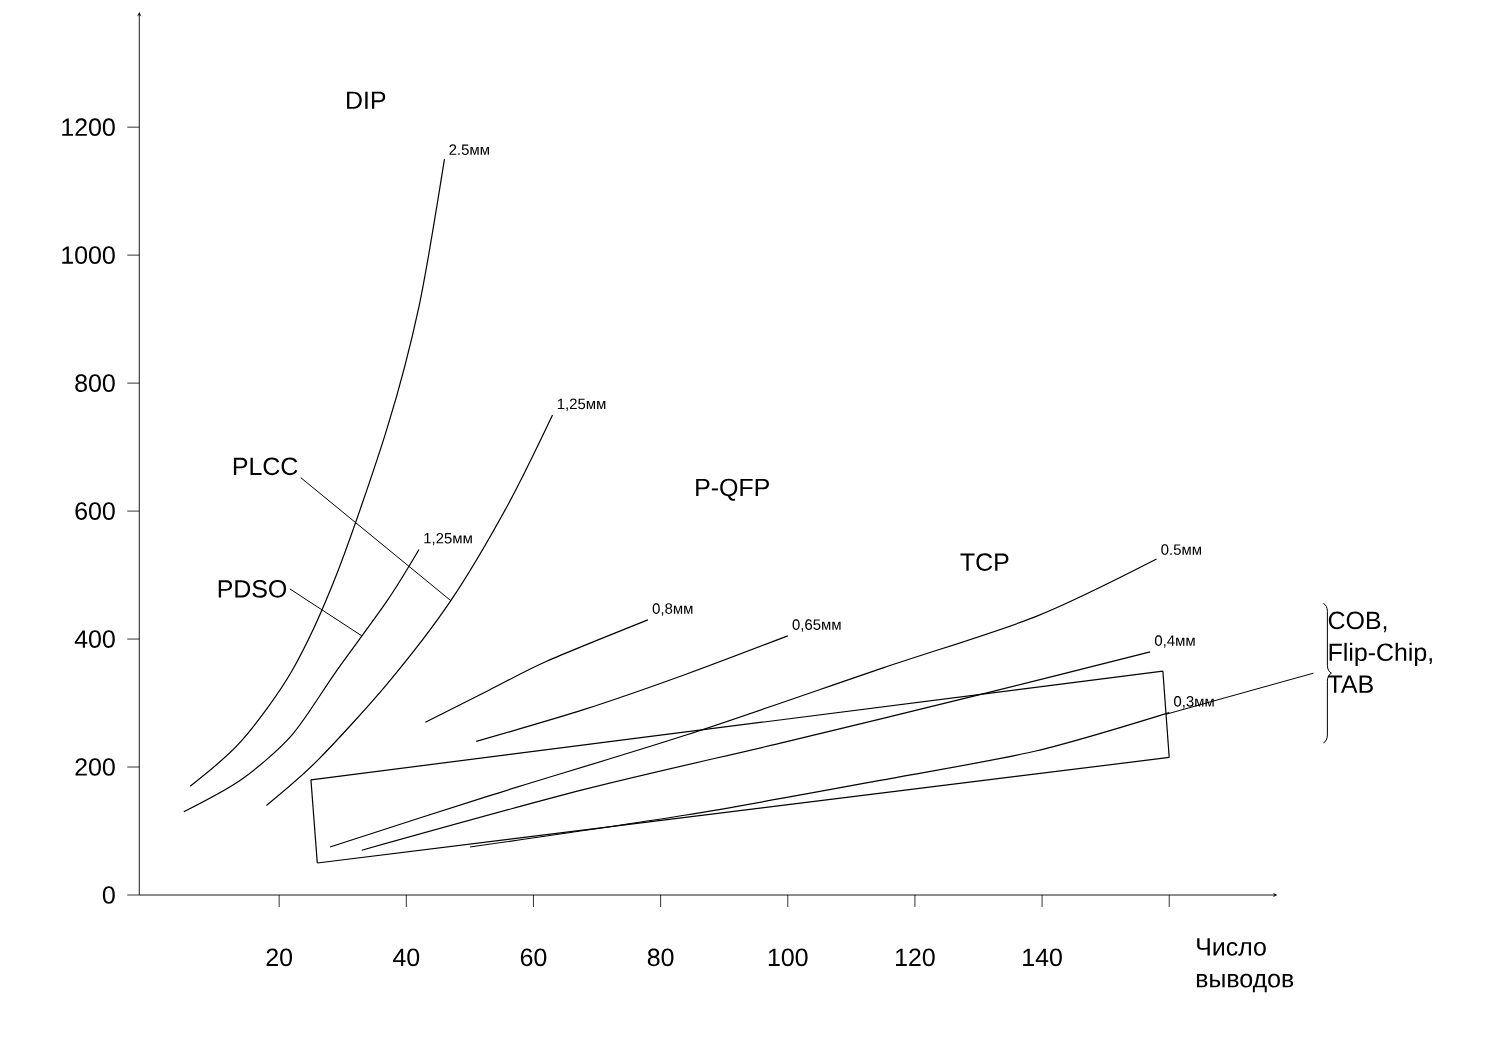  What do you see at coordinates (533, 957) in the screenshot?
I see `x-tick-label: 60` at bounding box center [533, 957].